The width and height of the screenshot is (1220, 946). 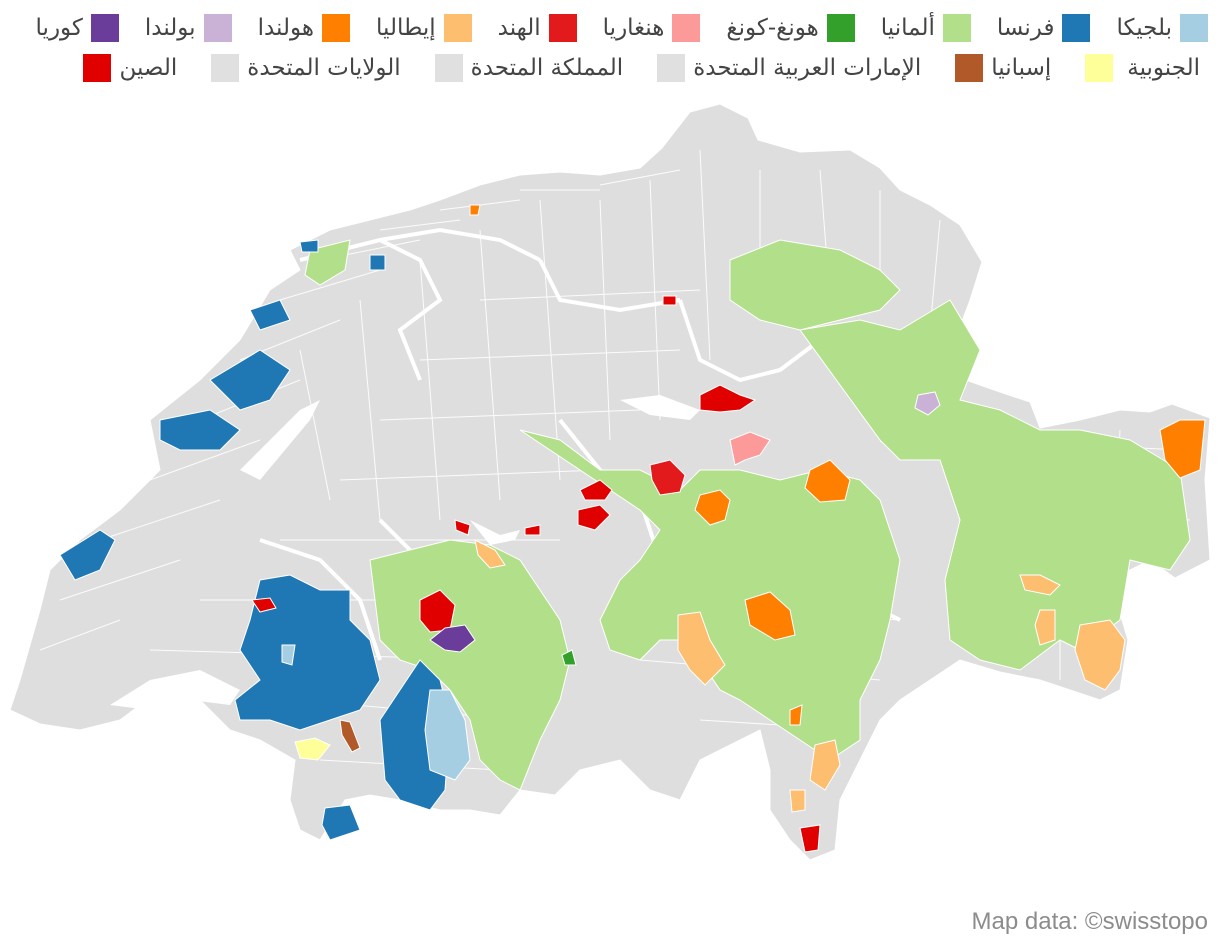 What do you see at coordinates (633, 28) in the screenshot?
I see `legend-label: هنغاريا` at bounding box center [633, 28].